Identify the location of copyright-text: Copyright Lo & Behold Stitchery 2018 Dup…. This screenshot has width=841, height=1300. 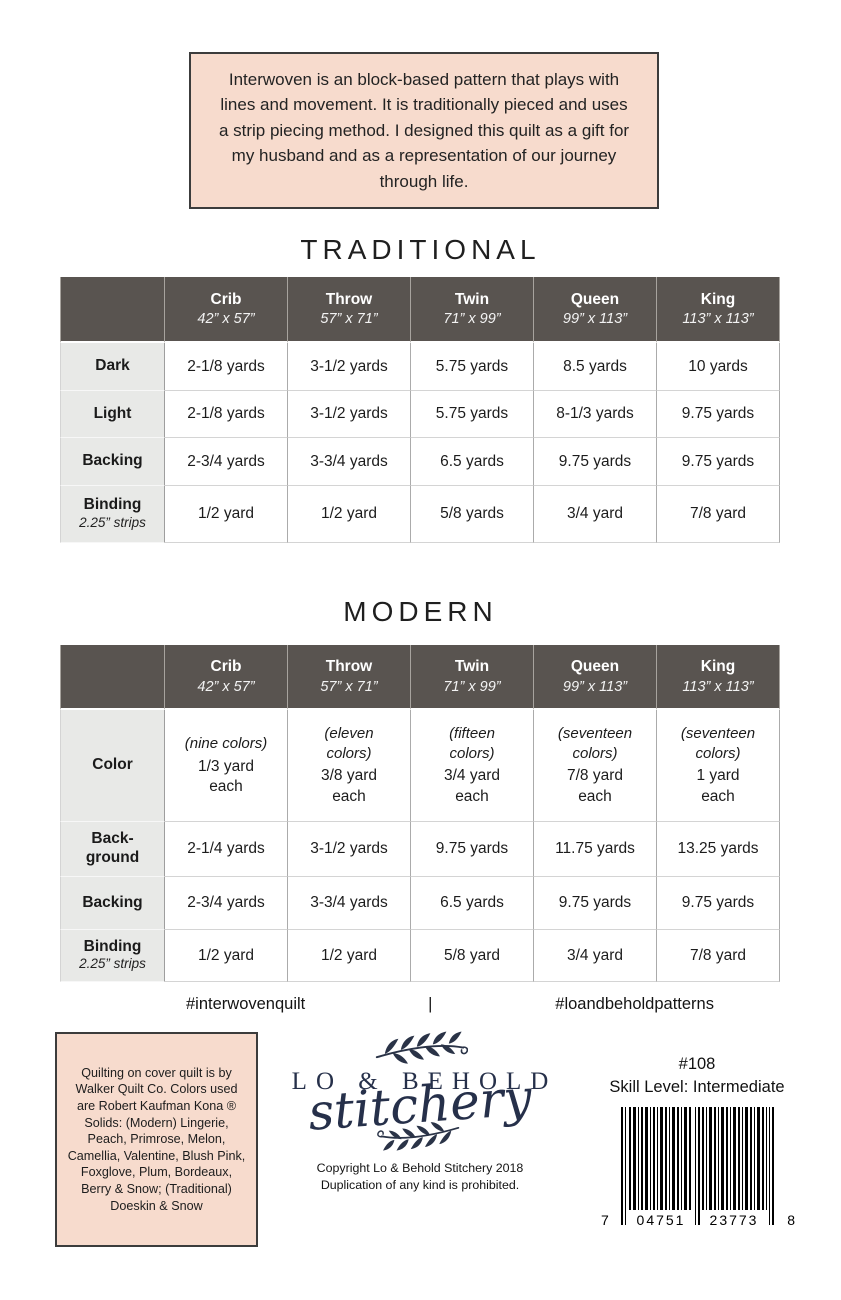
(420, 1176).